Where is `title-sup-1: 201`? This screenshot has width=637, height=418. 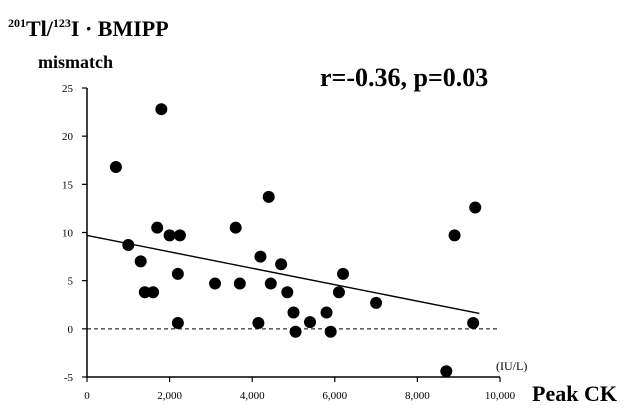
title-sup-1: 201 is located at coordinates (17, 23).